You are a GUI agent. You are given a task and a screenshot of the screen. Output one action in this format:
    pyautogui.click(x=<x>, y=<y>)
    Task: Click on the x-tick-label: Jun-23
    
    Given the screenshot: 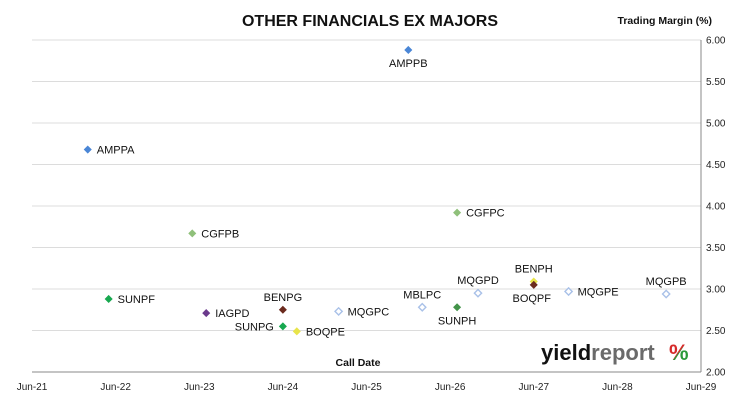 What is the action you would take?
    pyautogui.click(x=199, y=387)
    